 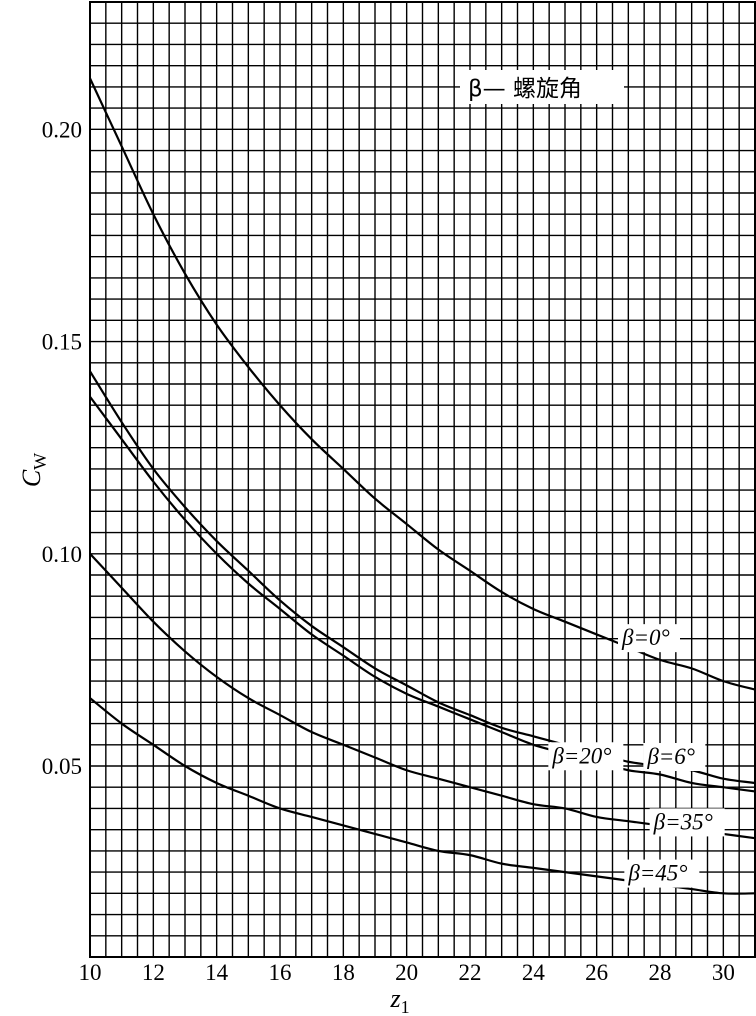 What do you see at coordinates (62, 766) in the screenshot?
I see `y-tick-label: 0.05` at bounding box center [62, 766].